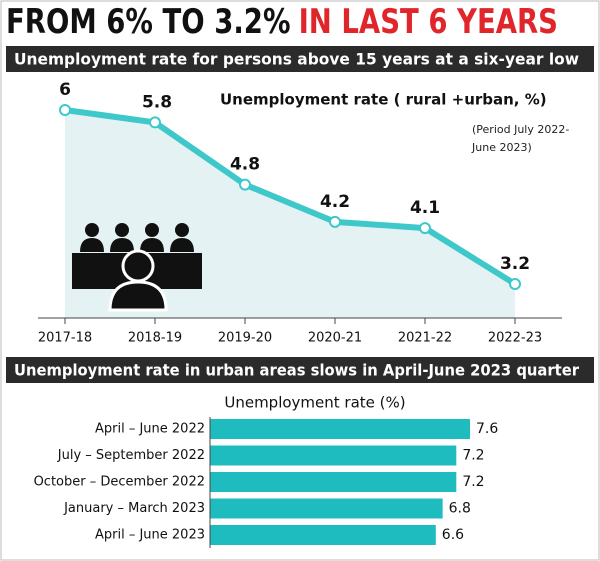  I want to click on icon, so click(137, 267).